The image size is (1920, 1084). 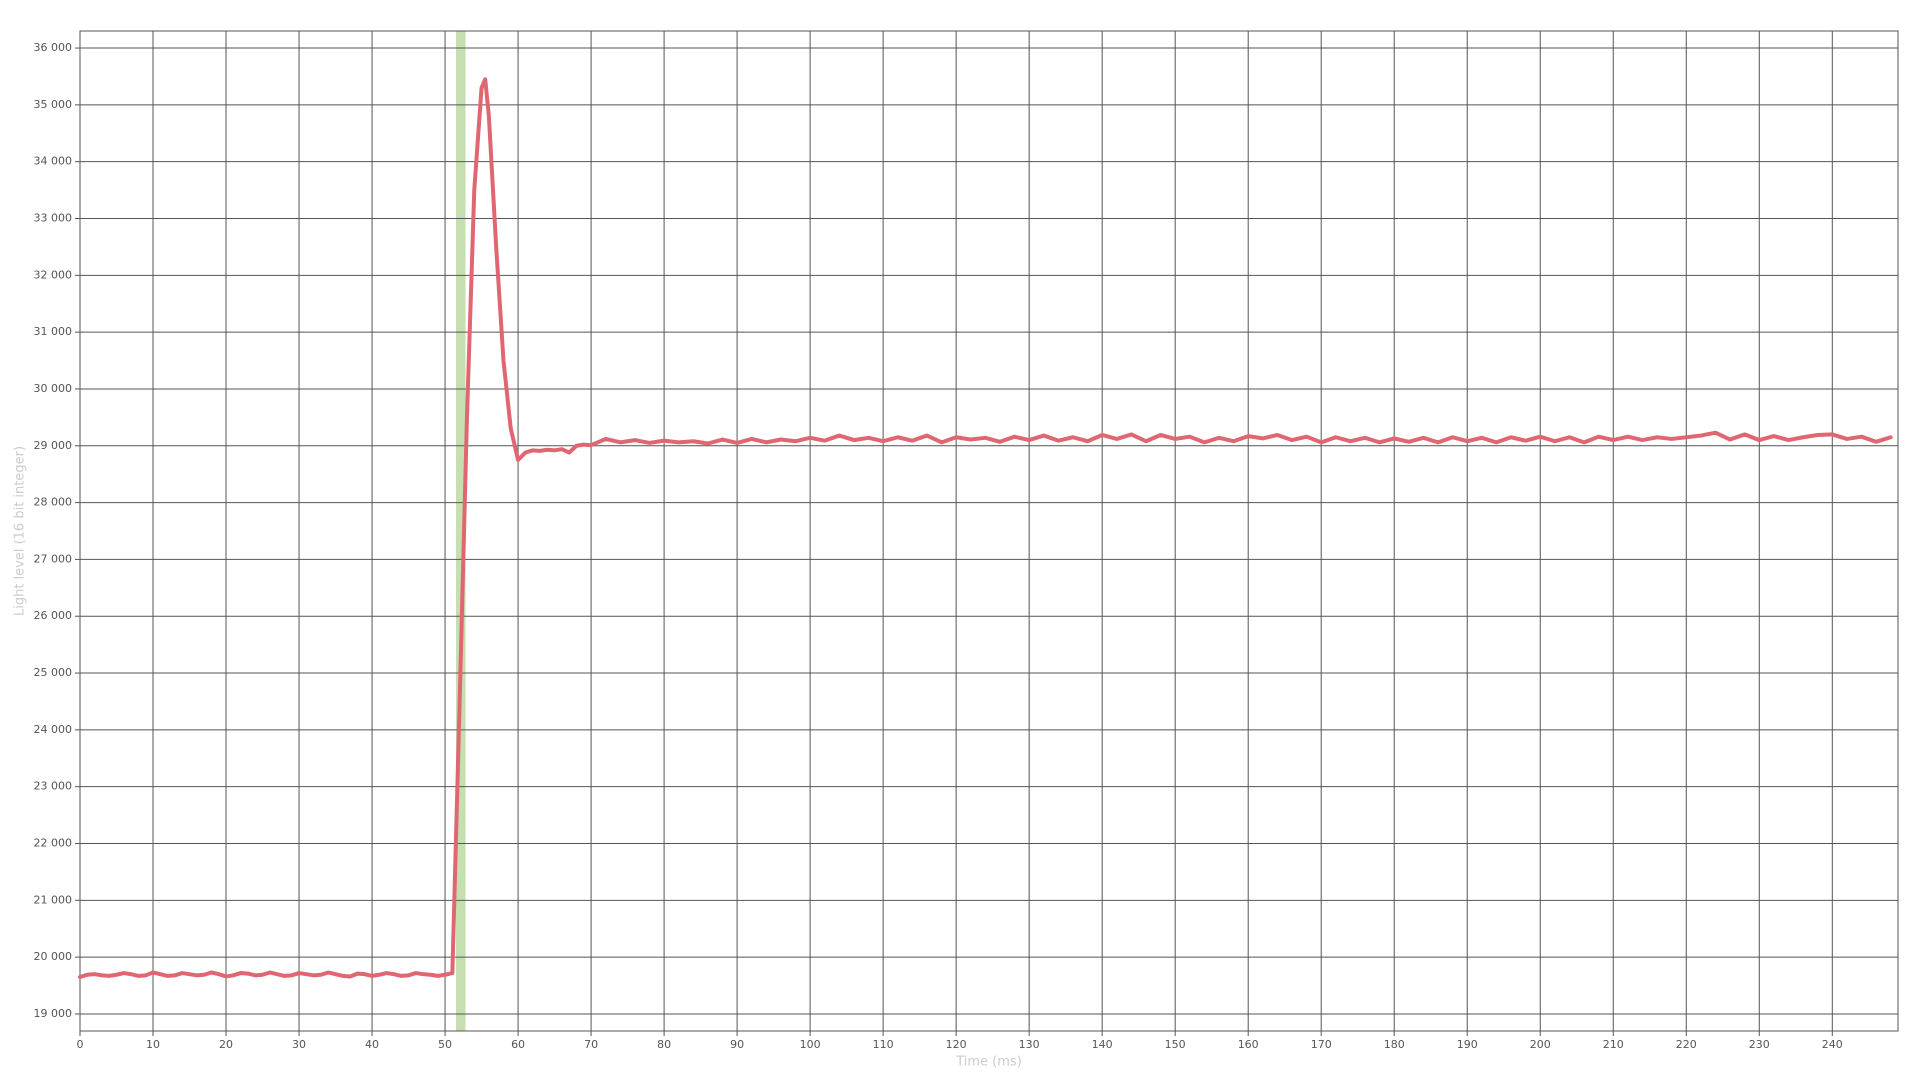 I want to click on x-tick-label: 40, so click(x=372, y=1044).